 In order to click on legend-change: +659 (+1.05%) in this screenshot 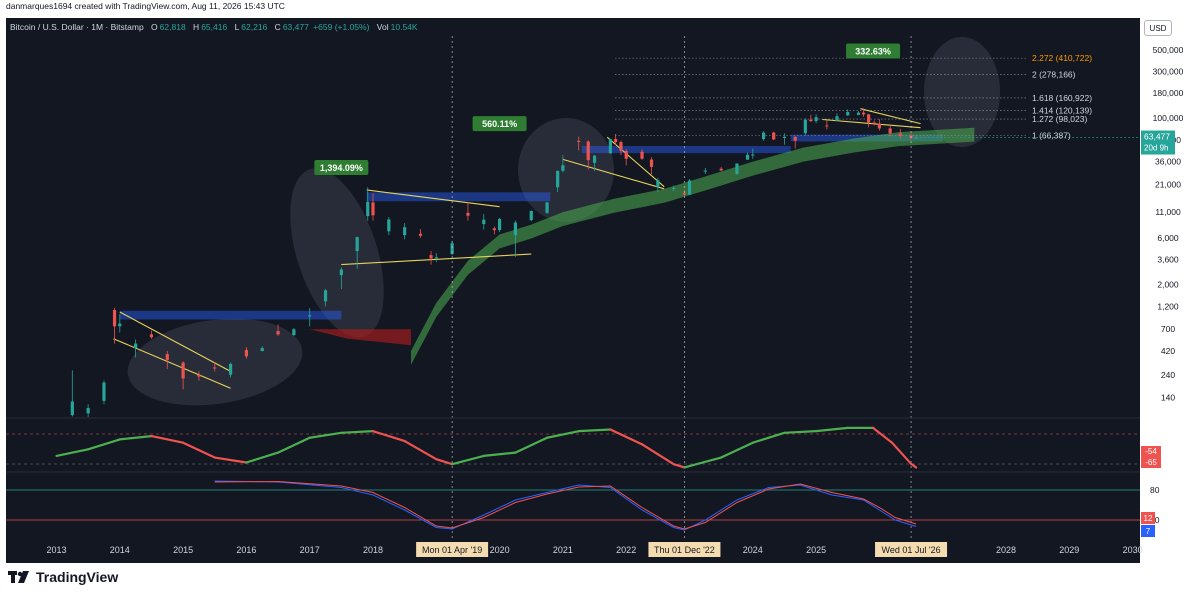, I will do `click(341, 27)`.